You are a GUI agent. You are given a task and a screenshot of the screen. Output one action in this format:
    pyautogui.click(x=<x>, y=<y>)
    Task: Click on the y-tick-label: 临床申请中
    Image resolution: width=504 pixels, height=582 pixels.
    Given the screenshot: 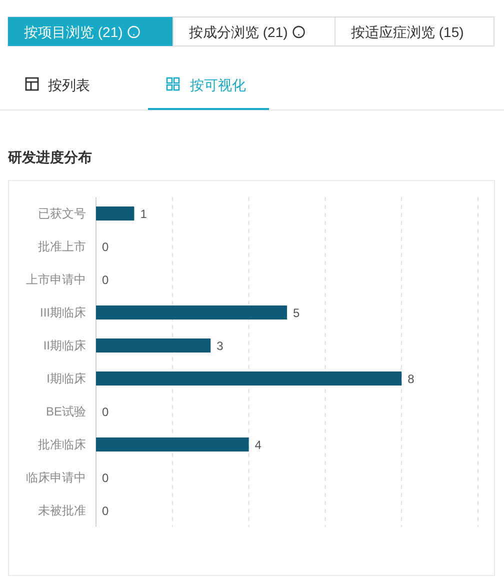 What is the action you would take?
    pyautogui.click(x=56, y=477)
    